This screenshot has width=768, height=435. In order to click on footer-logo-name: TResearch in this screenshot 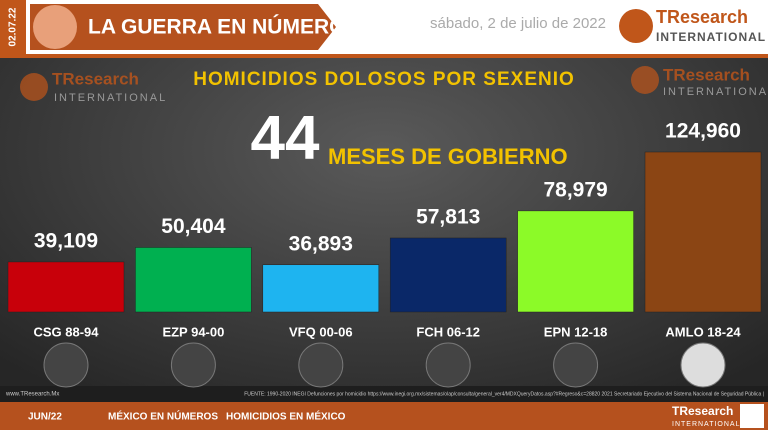, I will do `click(702, 411)`.